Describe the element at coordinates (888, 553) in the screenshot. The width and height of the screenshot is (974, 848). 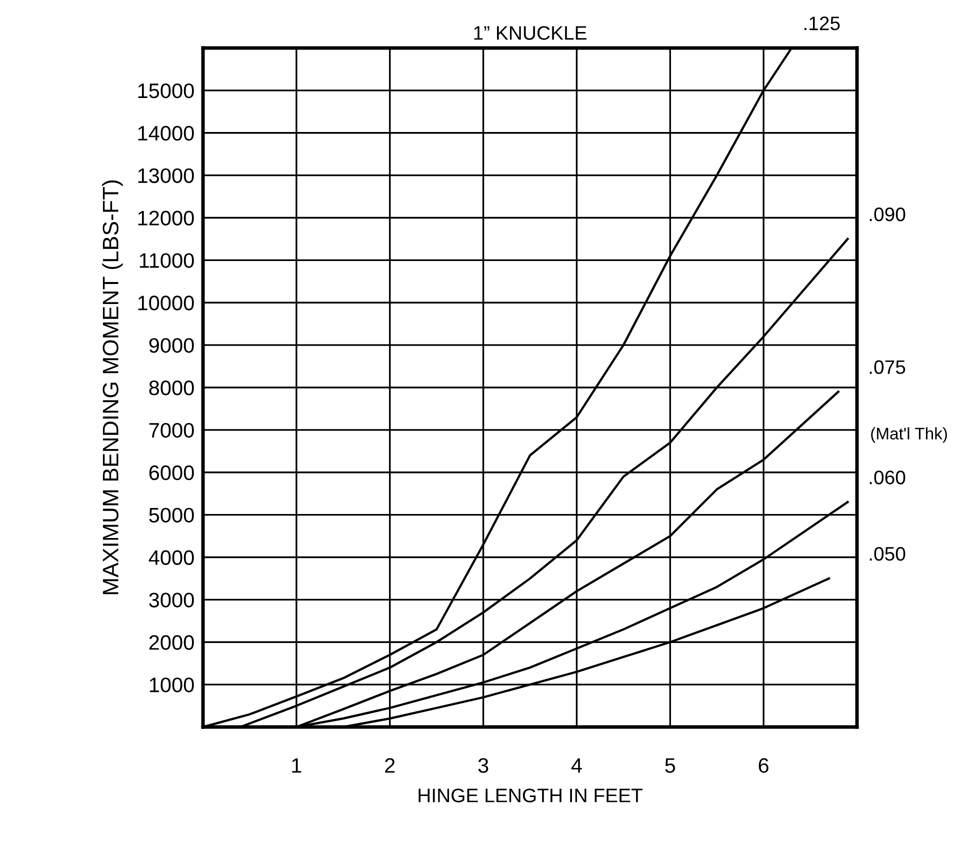
I see `text: .050` at that location.